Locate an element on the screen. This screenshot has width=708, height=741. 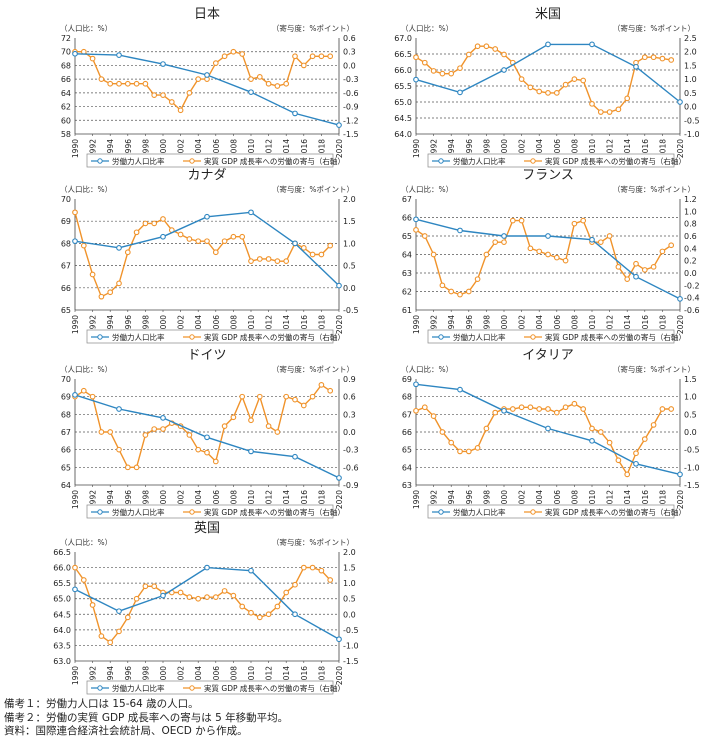
right-tick-label: 2.5 is located at coordinates (690, 38).